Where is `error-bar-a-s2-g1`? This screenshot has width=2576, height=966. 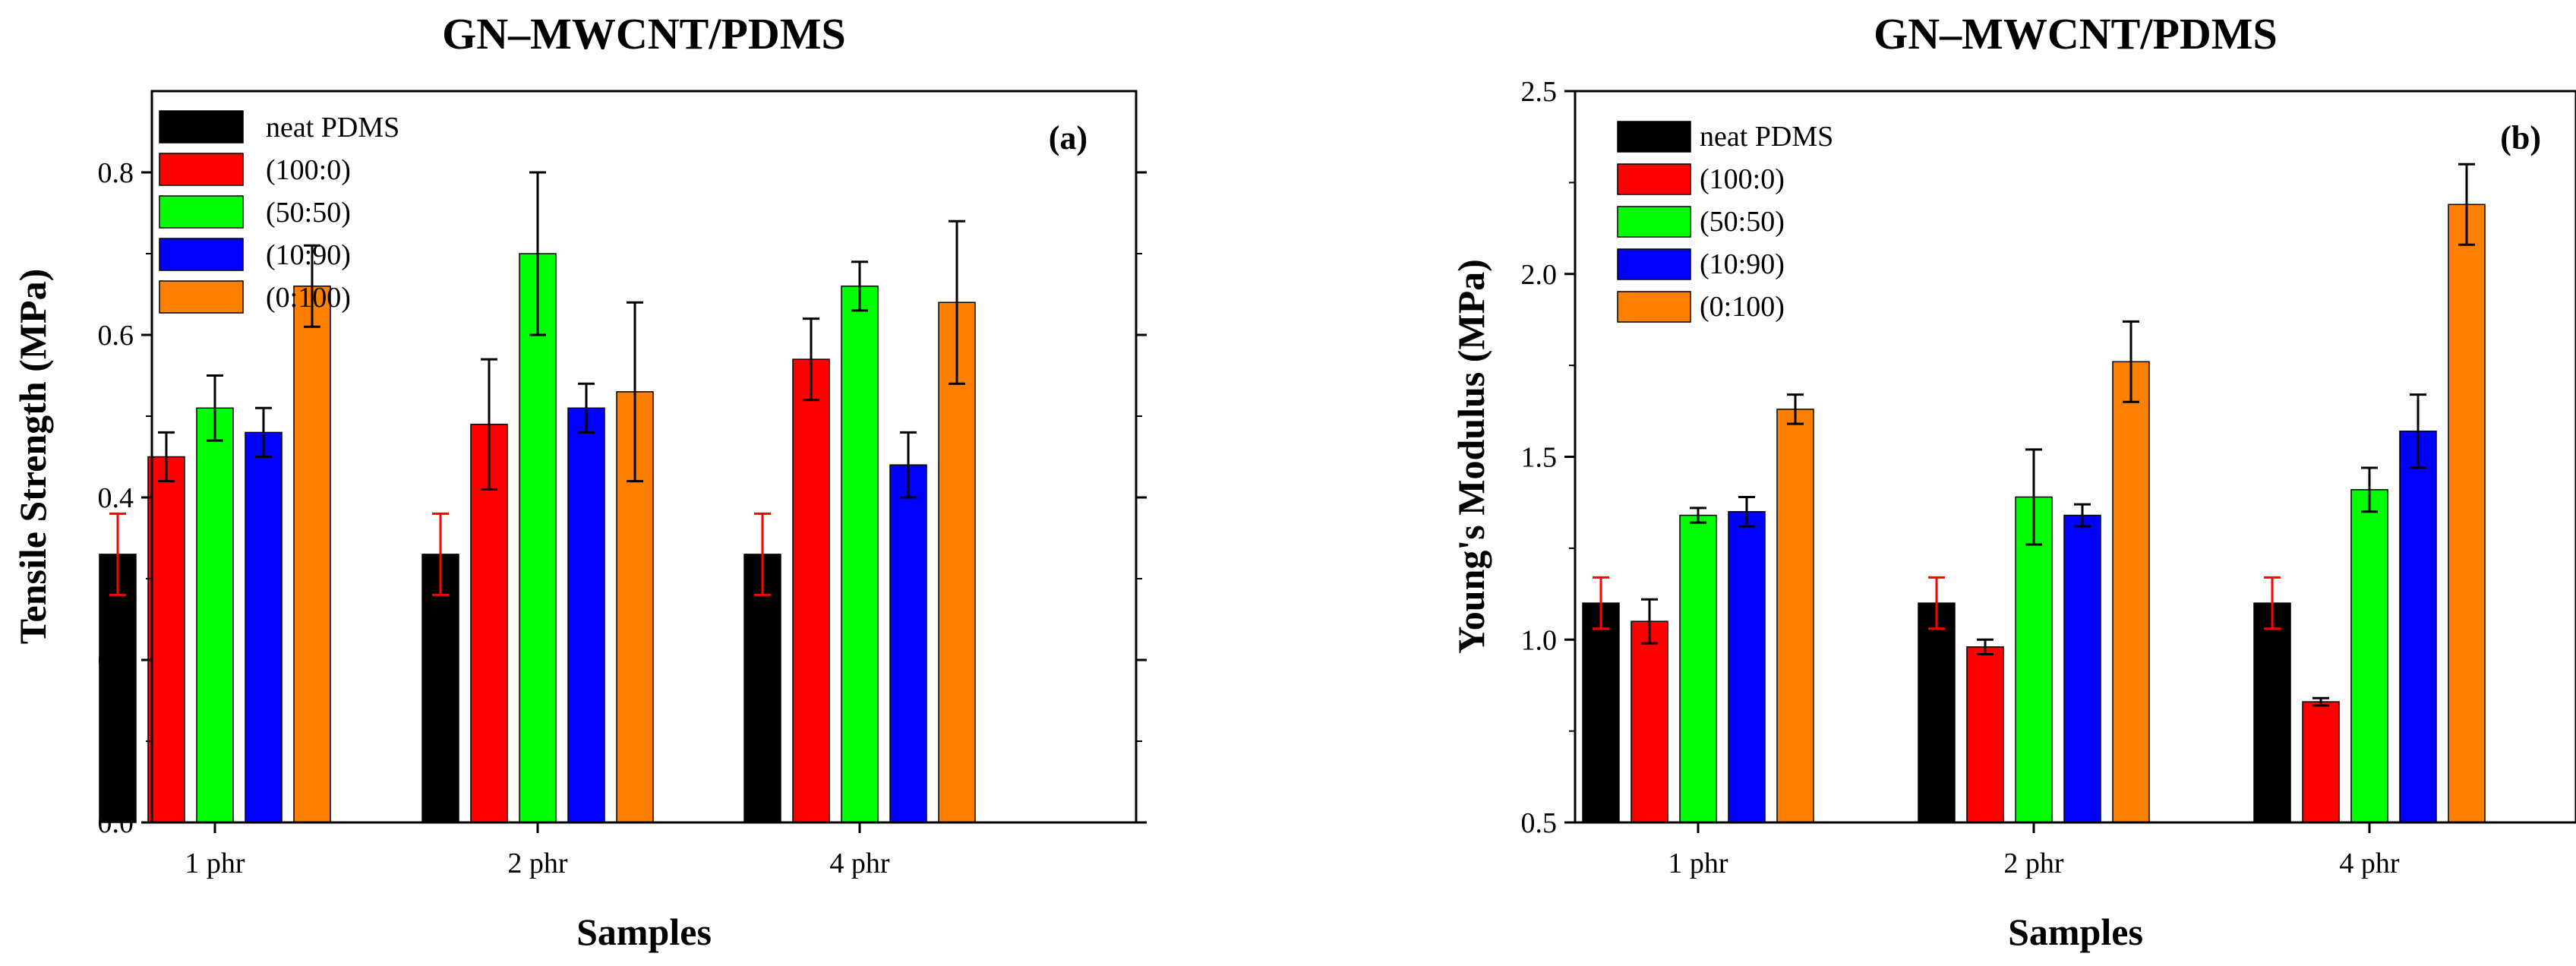 error-bar-a-s2-g1 is located at coordinates (538, 253).